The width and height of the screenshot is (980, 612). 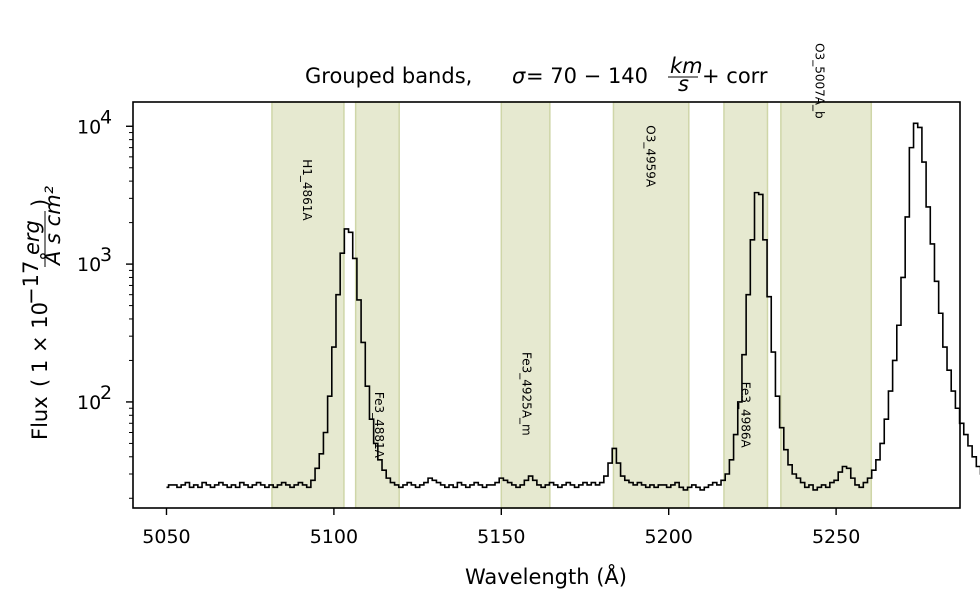 What do you see at coordinates (334, 537) in the screenshot?
I see `x-tick-label-5100: 5100` at bounding box center [334, 537].